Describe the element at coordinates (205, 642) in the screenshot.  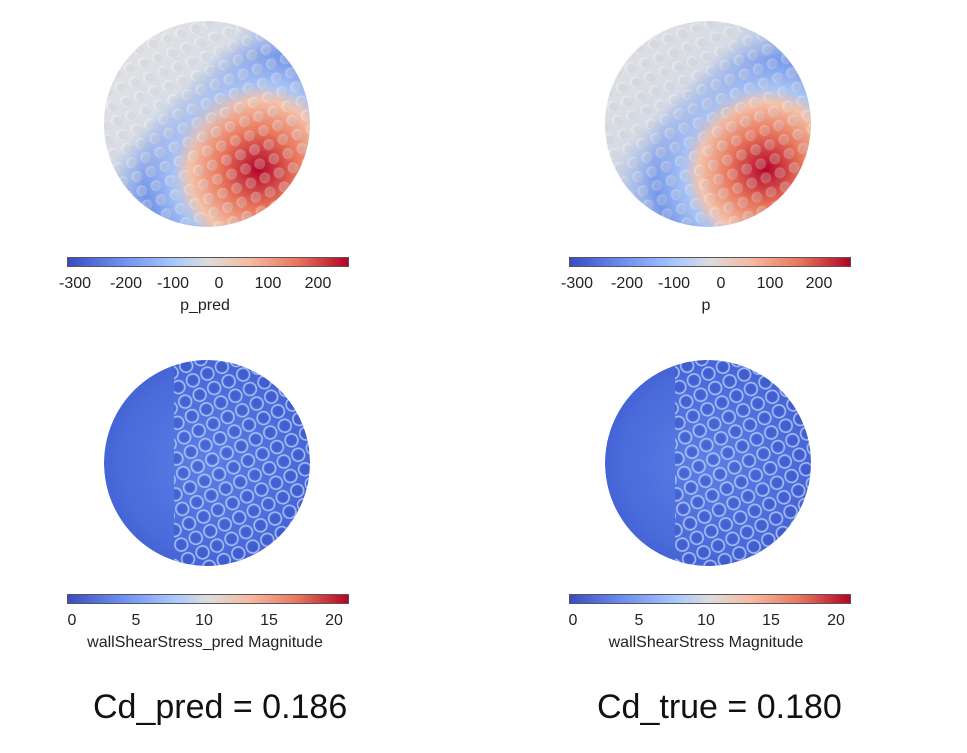
I see `colorbar-title: wallShearStress_pred Magnitude` at that location.